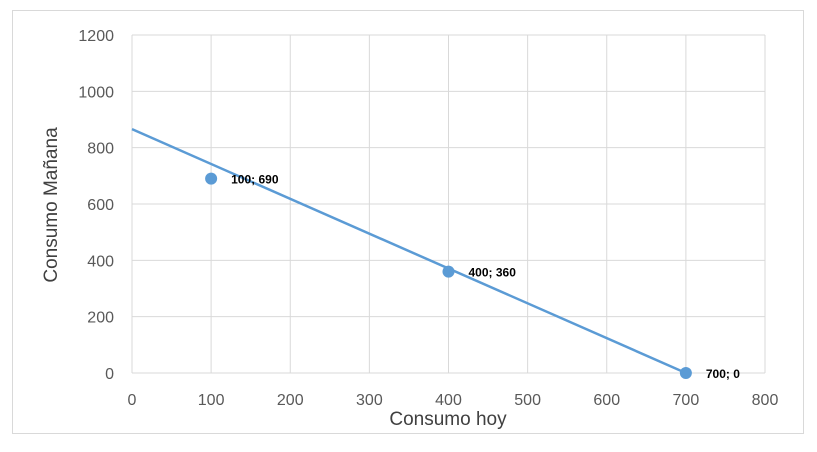 This screenshot has height=452, width=817. Describe the element at coordinates (96, 36) in the screenshot. I see `y-tick-label: 1200` at that location.